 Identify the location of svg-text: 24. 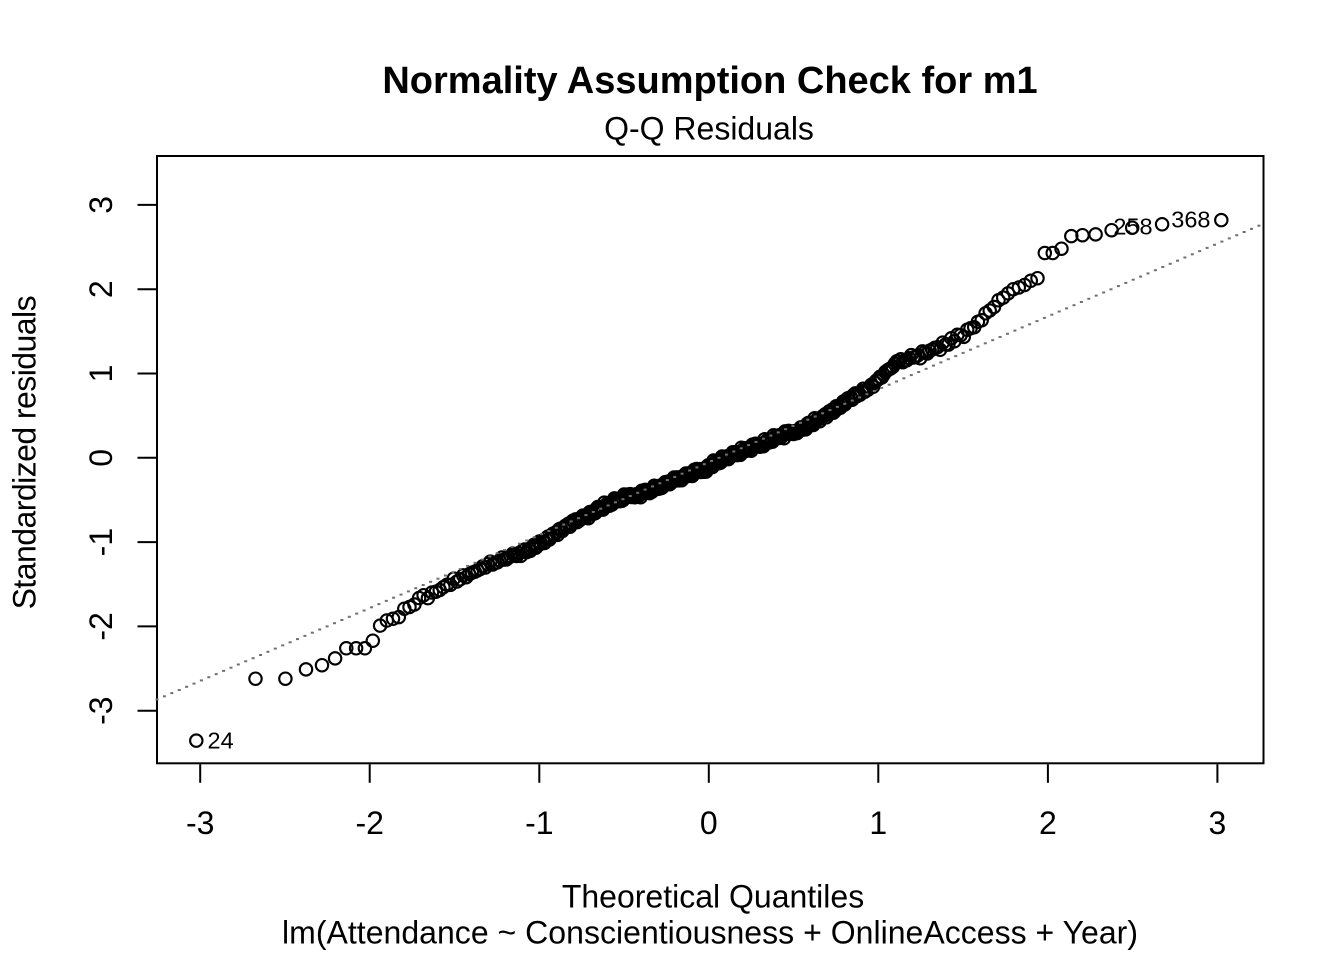
(221, 741).